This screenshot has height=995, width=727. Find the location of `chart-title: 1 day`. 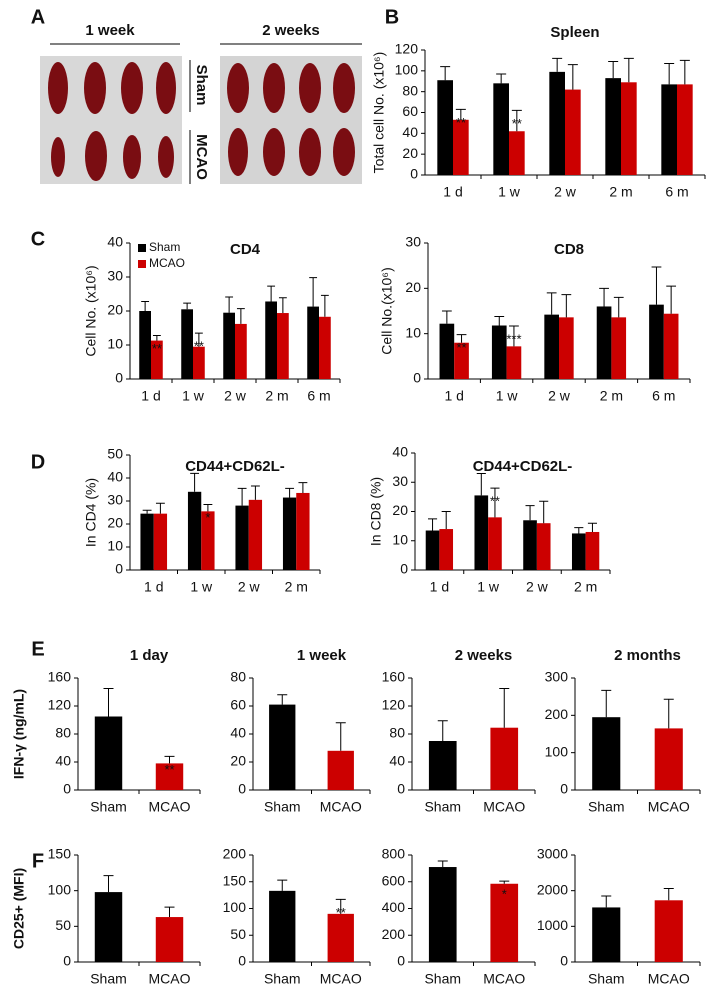

chart-title: 1 day is located at coordinates (149, 655).